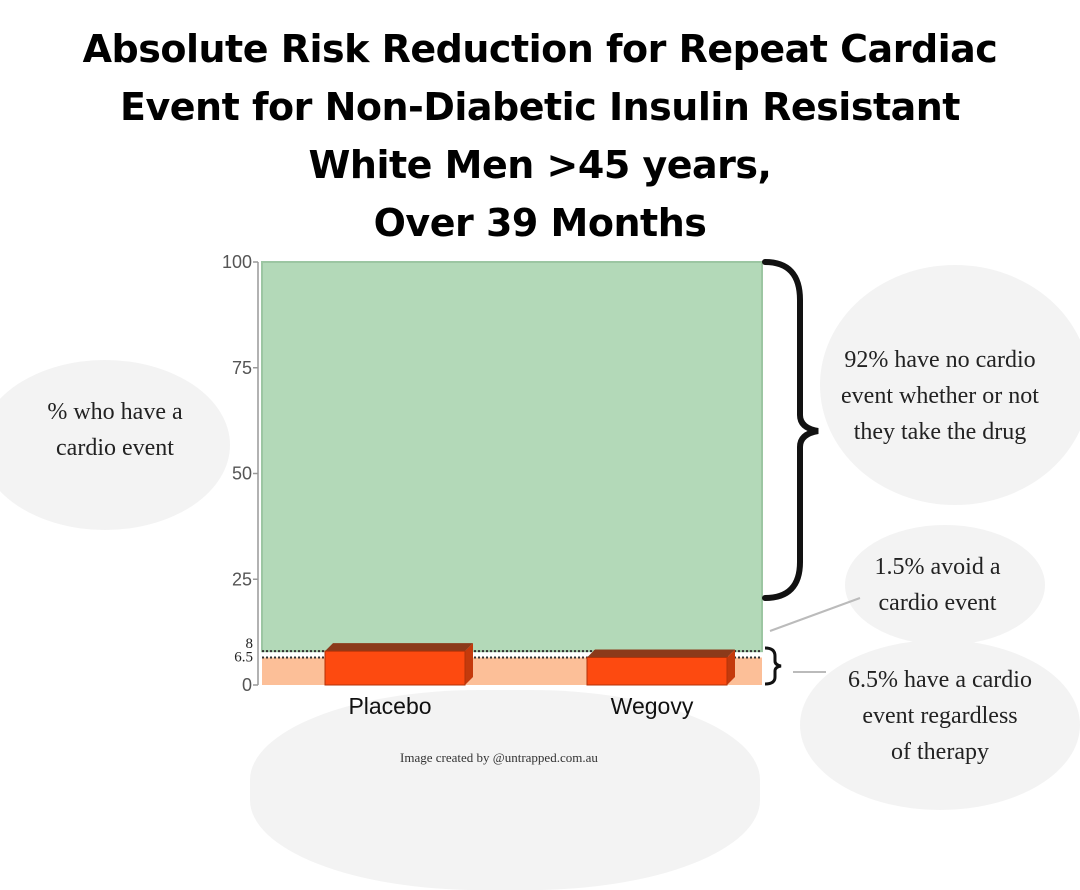  What do you see at coordinates (773, 666) in the screenshot?
I see `small-brace-icon` at bounding box center [773, 666].